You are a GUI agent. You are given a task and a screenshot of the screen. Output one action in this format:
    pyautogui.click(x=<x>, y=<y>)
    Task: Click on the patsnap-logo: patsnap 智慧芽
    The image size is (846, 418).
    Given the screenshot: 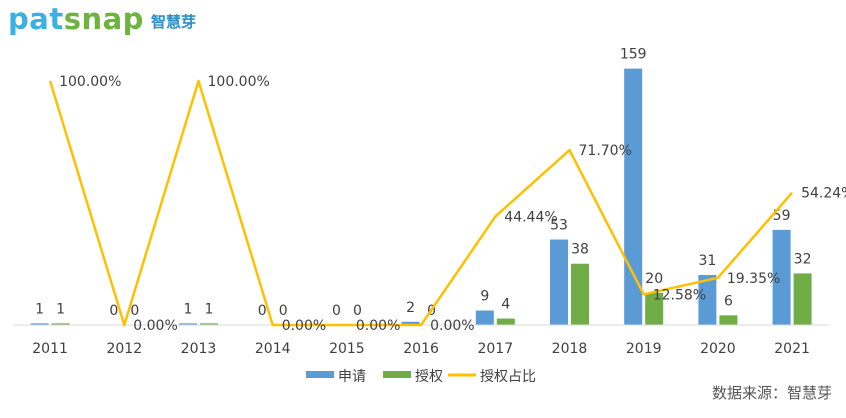 What is the action you would take?
    pyautogui.click(x=102, y=19)
    